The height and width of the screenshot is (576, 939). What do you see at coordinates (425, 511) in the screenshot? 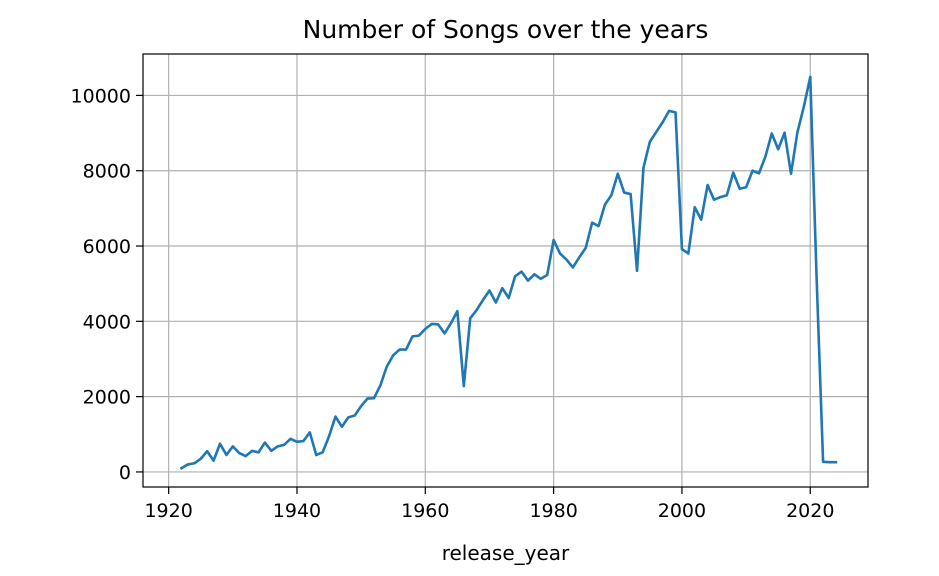
I see `x-tick-label: 1960` at bounding box center [425, 511].